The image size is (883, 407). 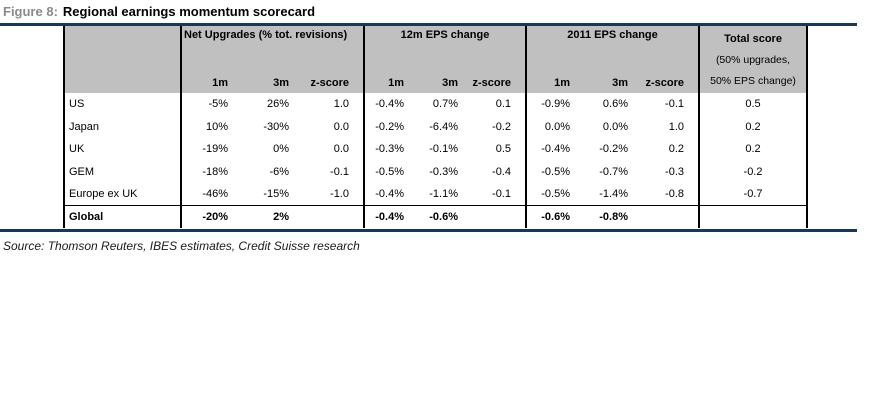 What do you see at coordinates (272, 46) in the screenshot?
I see `group-header-net-upgrades: Net Upgrades (% tot. revisions)` at bounding box center [272, 46].